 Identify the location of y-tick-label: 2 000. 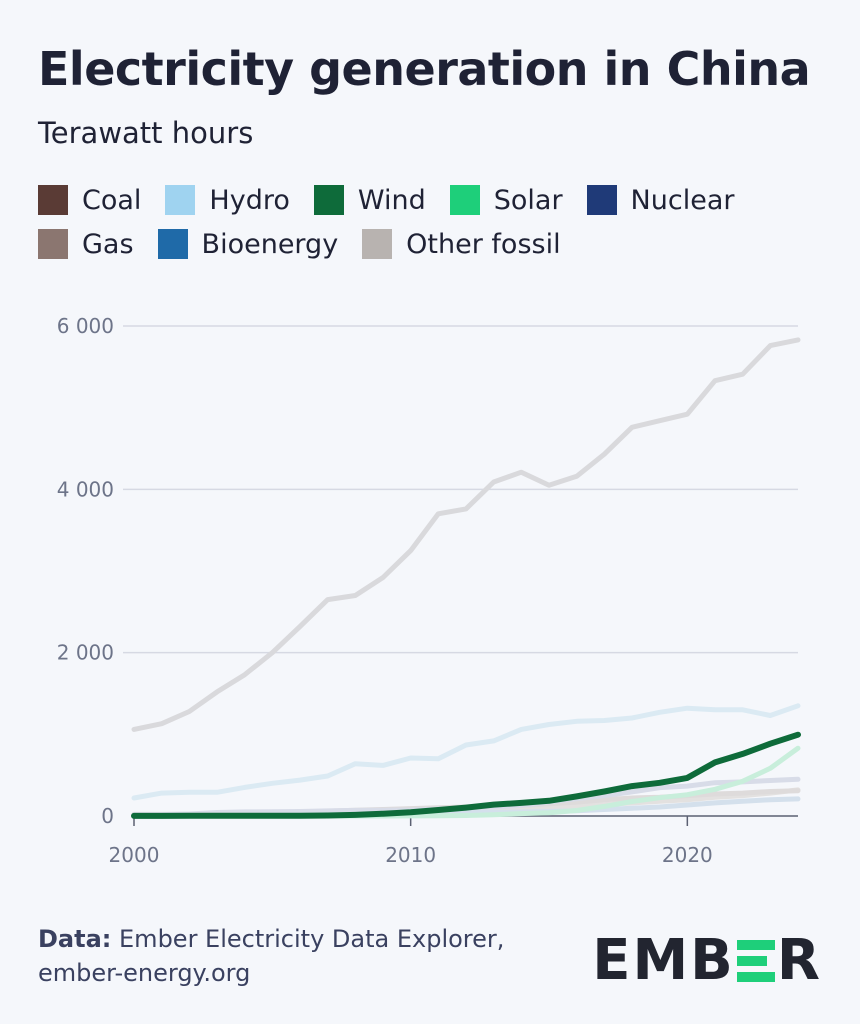
(85, 653).